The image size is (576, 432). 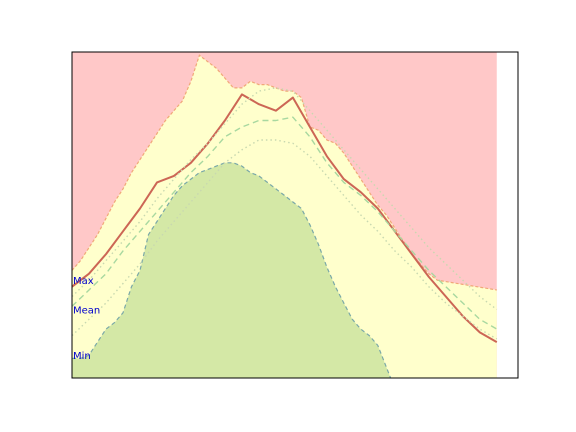 I want to click on label-max: Max, so click(x=83, y=281).